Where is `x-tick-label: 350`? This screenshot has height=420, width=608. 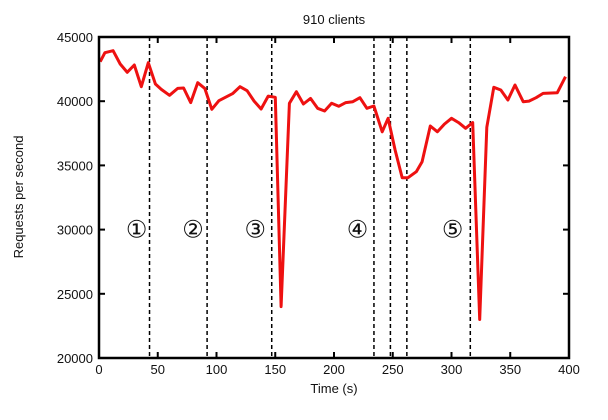 x-tick-label: 350 is located at coordinates (510, 369).